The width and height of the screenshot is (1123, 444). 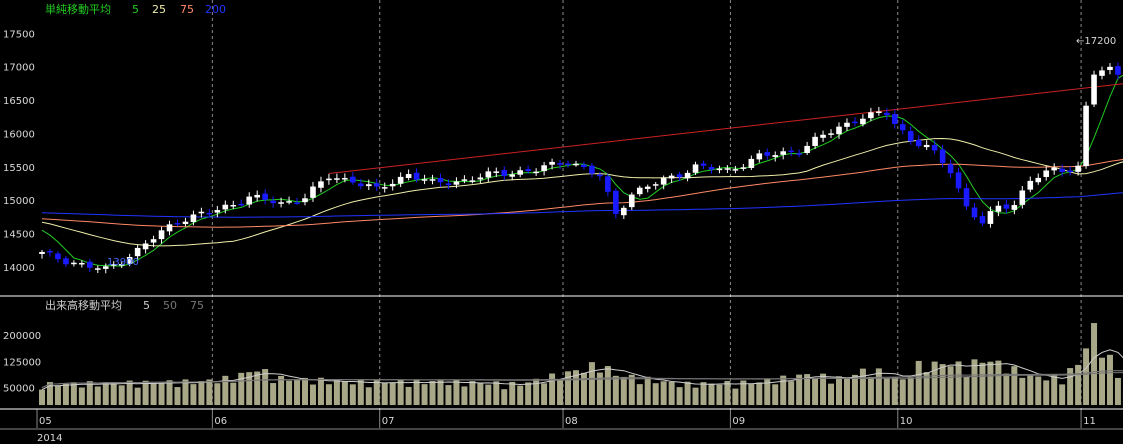 What do you see at coordinates (19, 68) in the screenshot?
I see `price-tick-label: 17000` at bounding box center [19, 68].